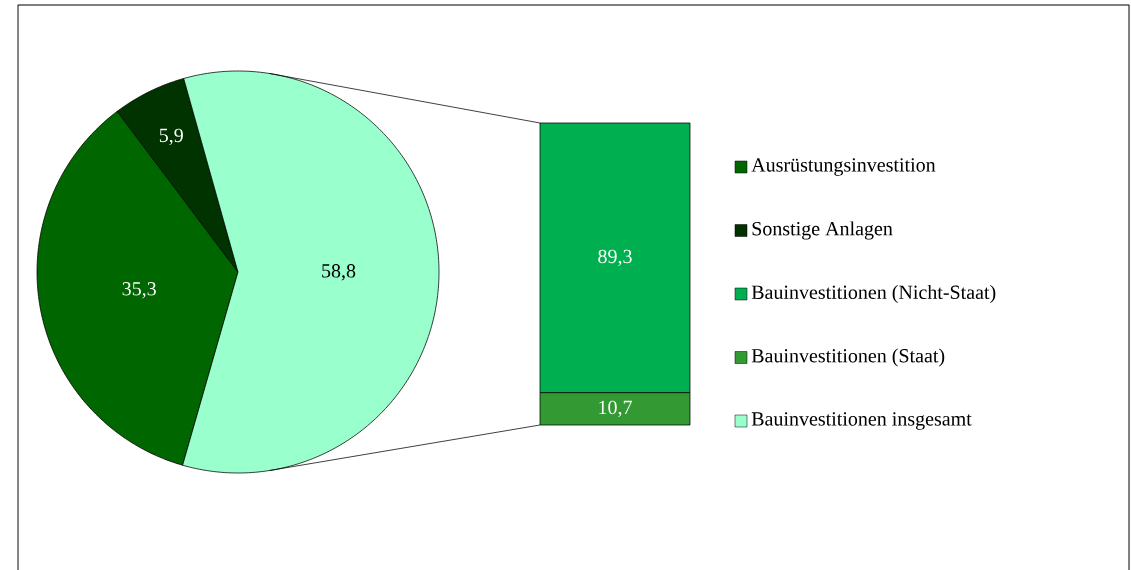  I want to click on data-label: 10,7, so click(615, 409).